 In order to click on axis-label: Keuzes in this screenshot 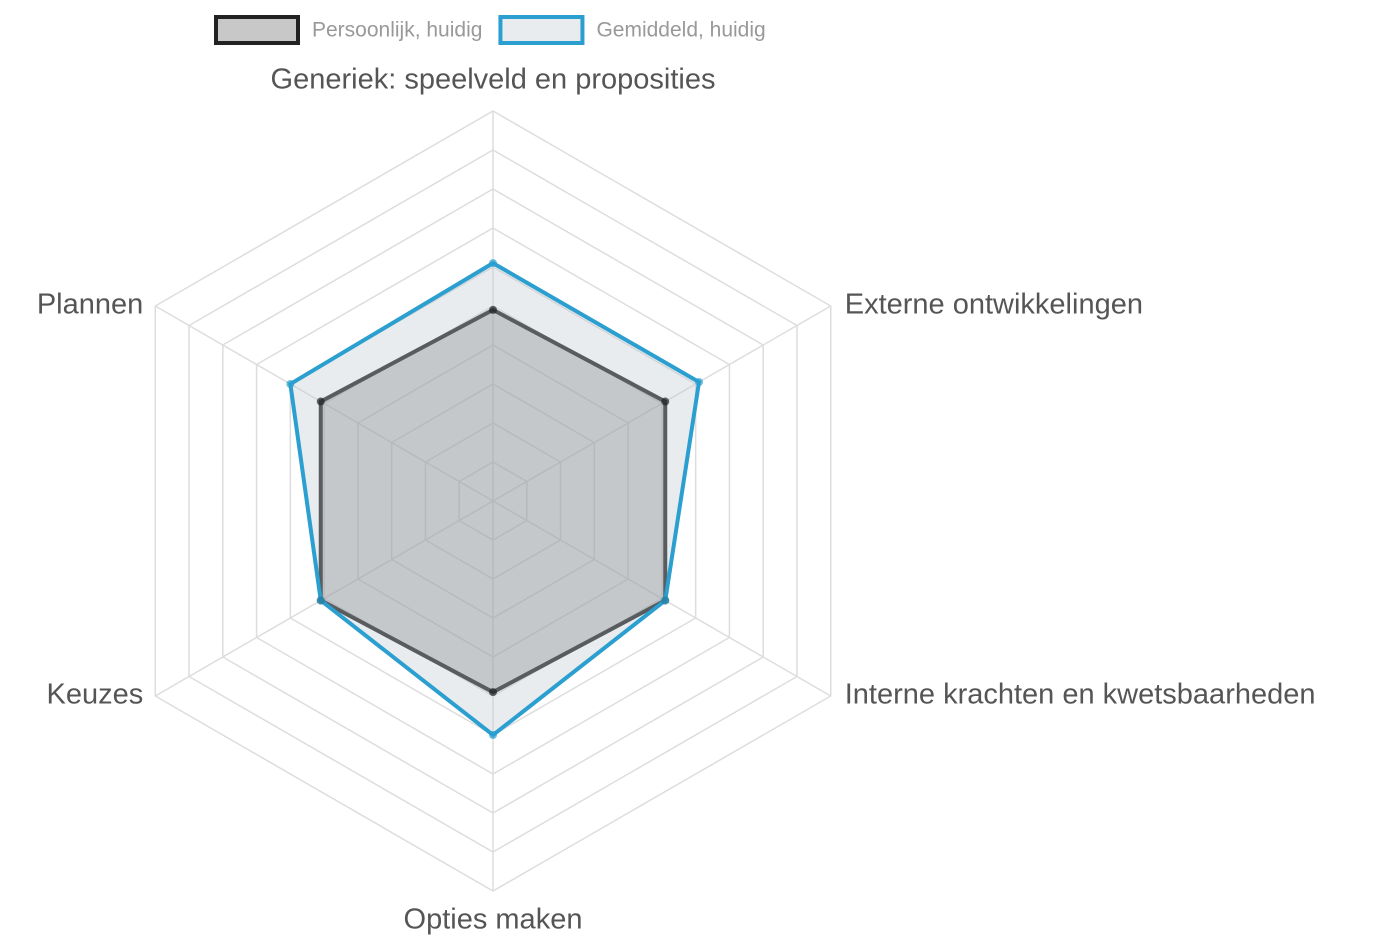, I will do `click(95, 695)`.